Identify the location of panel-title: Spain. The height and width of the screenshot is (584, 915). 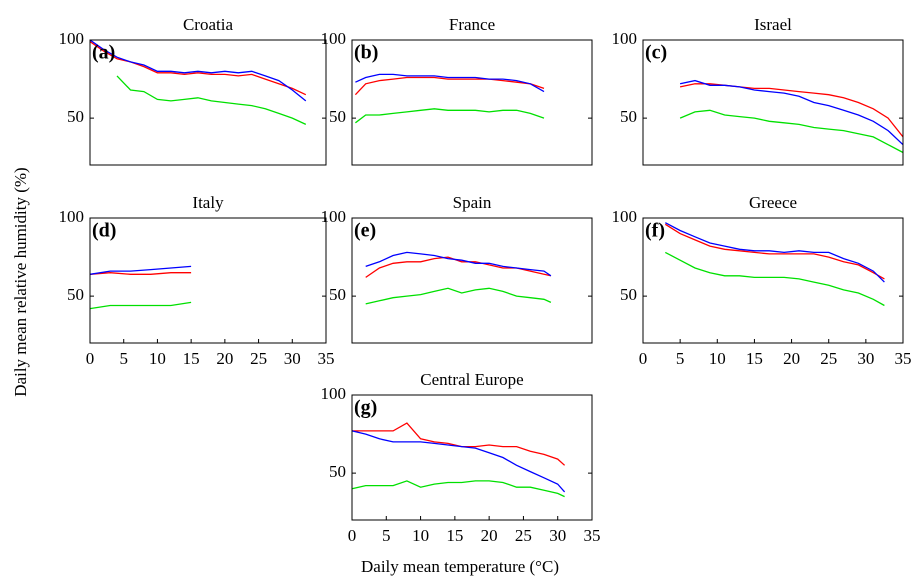
(472, 202).